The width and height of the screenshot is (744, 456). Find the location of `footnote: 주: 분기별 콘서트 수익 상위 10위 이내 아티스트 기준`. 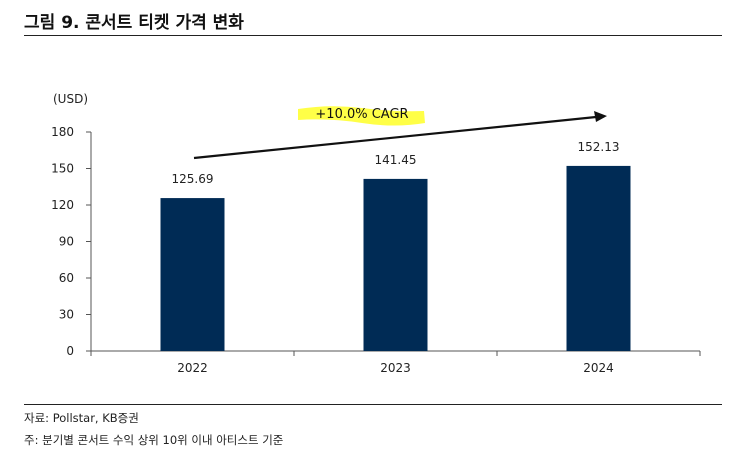

footnote: 주: 분기별 콘서트 수익 상위 10위 이내 아티스트 기준 is located at coordinates (154, 440).